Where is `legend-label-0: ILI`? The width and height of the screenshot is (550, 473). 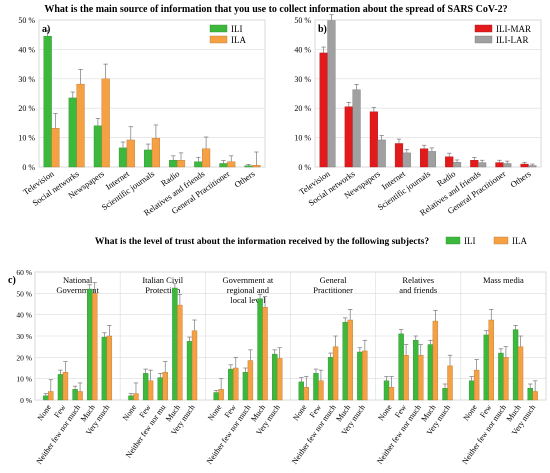
legend-label-0: ILI is located at coordinates (237, 29).